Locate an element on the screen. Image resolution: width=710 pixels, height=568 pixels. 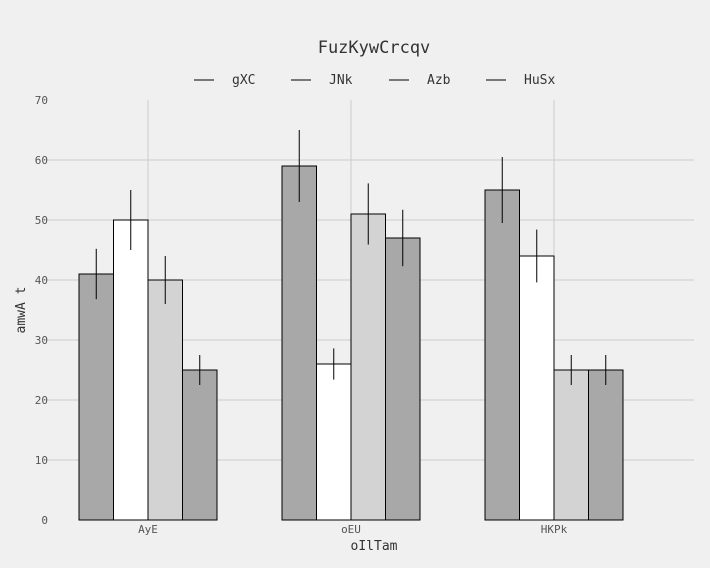
x-ticks: AyE oEU HKPk is located at coordinates (353, 529).